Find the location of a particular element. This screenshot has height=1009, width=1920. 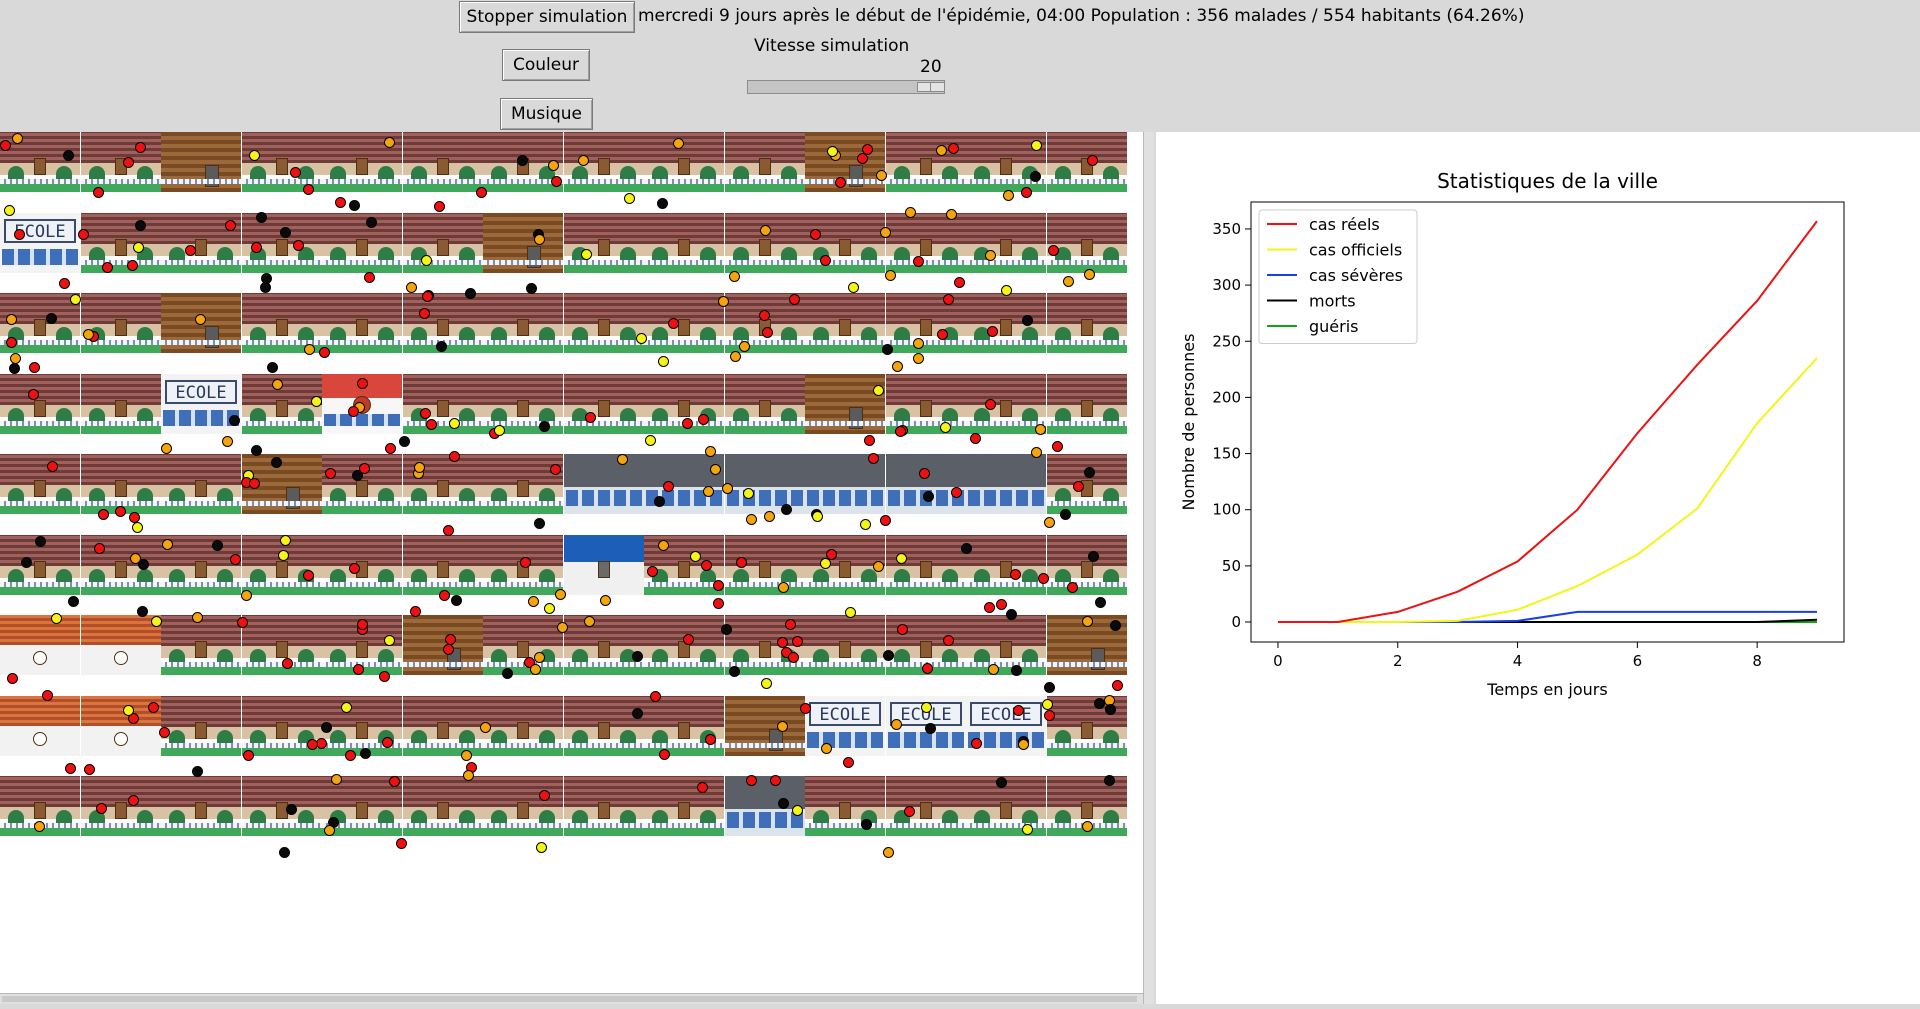

speed-slider is located at coordinates (846, 87).